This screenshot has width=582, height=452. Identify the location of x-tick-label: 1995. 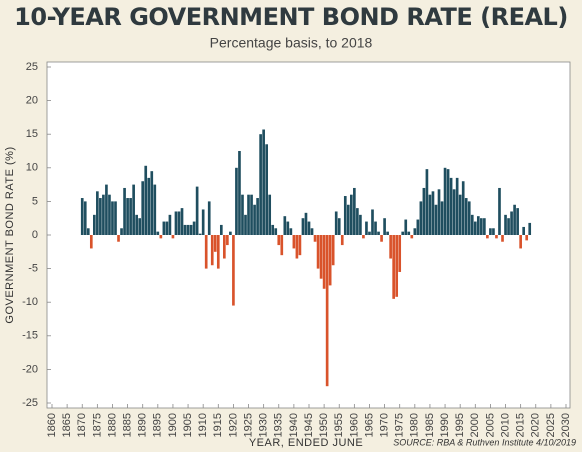
(460, 425).